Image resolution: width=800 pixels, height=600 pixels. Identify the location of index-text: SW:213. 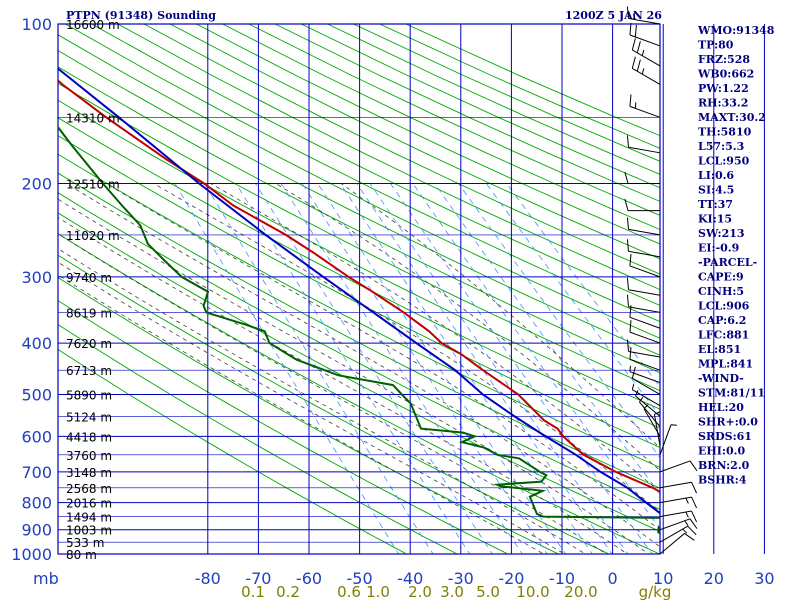
(721, 233).